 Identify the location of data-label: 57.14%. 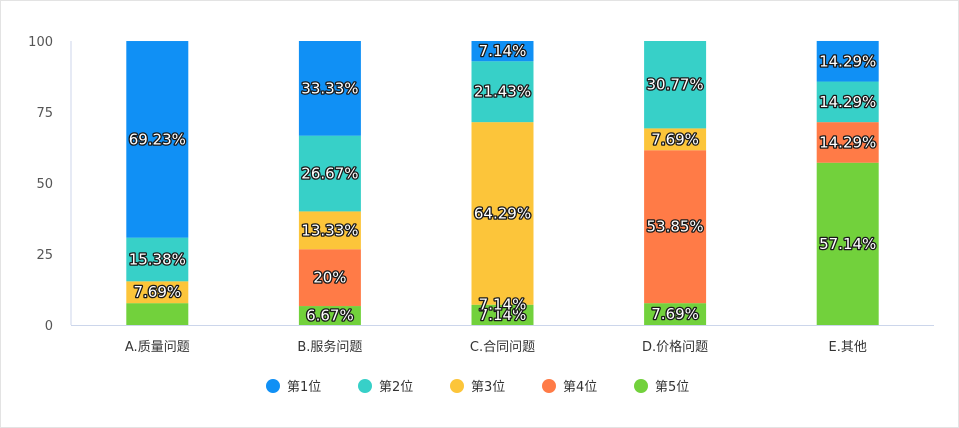
(847, 244).